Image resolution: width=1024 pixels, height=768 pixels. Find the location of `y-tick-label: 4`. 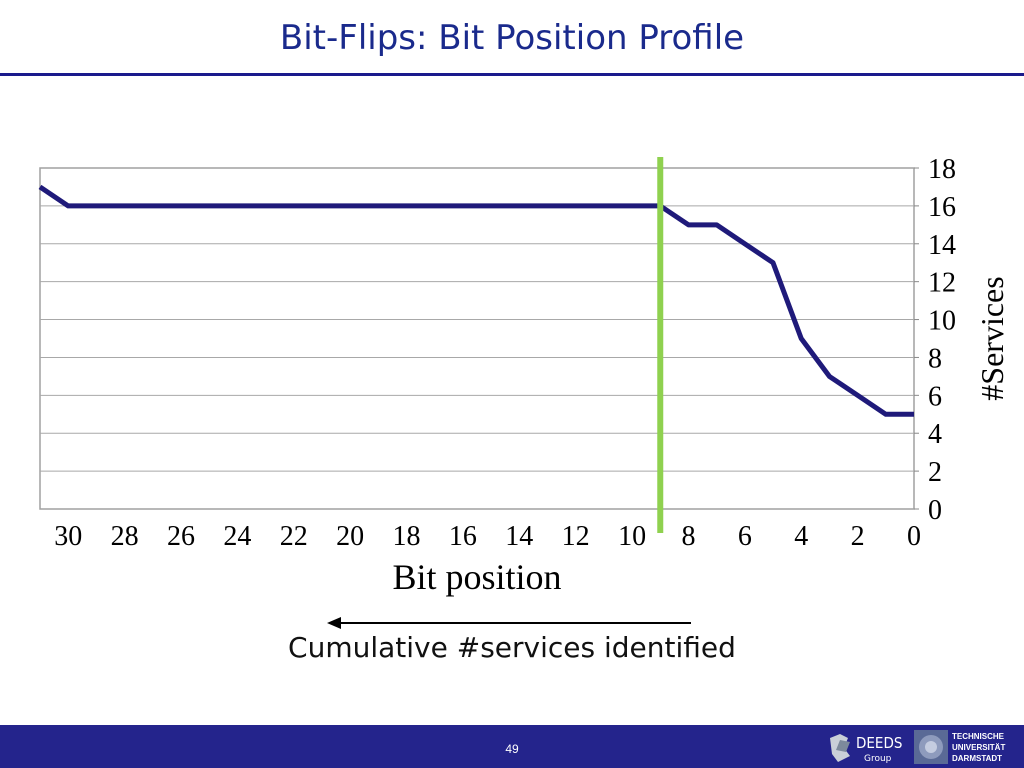

y-tick-label: 4 is located at coordinates (935, 434).